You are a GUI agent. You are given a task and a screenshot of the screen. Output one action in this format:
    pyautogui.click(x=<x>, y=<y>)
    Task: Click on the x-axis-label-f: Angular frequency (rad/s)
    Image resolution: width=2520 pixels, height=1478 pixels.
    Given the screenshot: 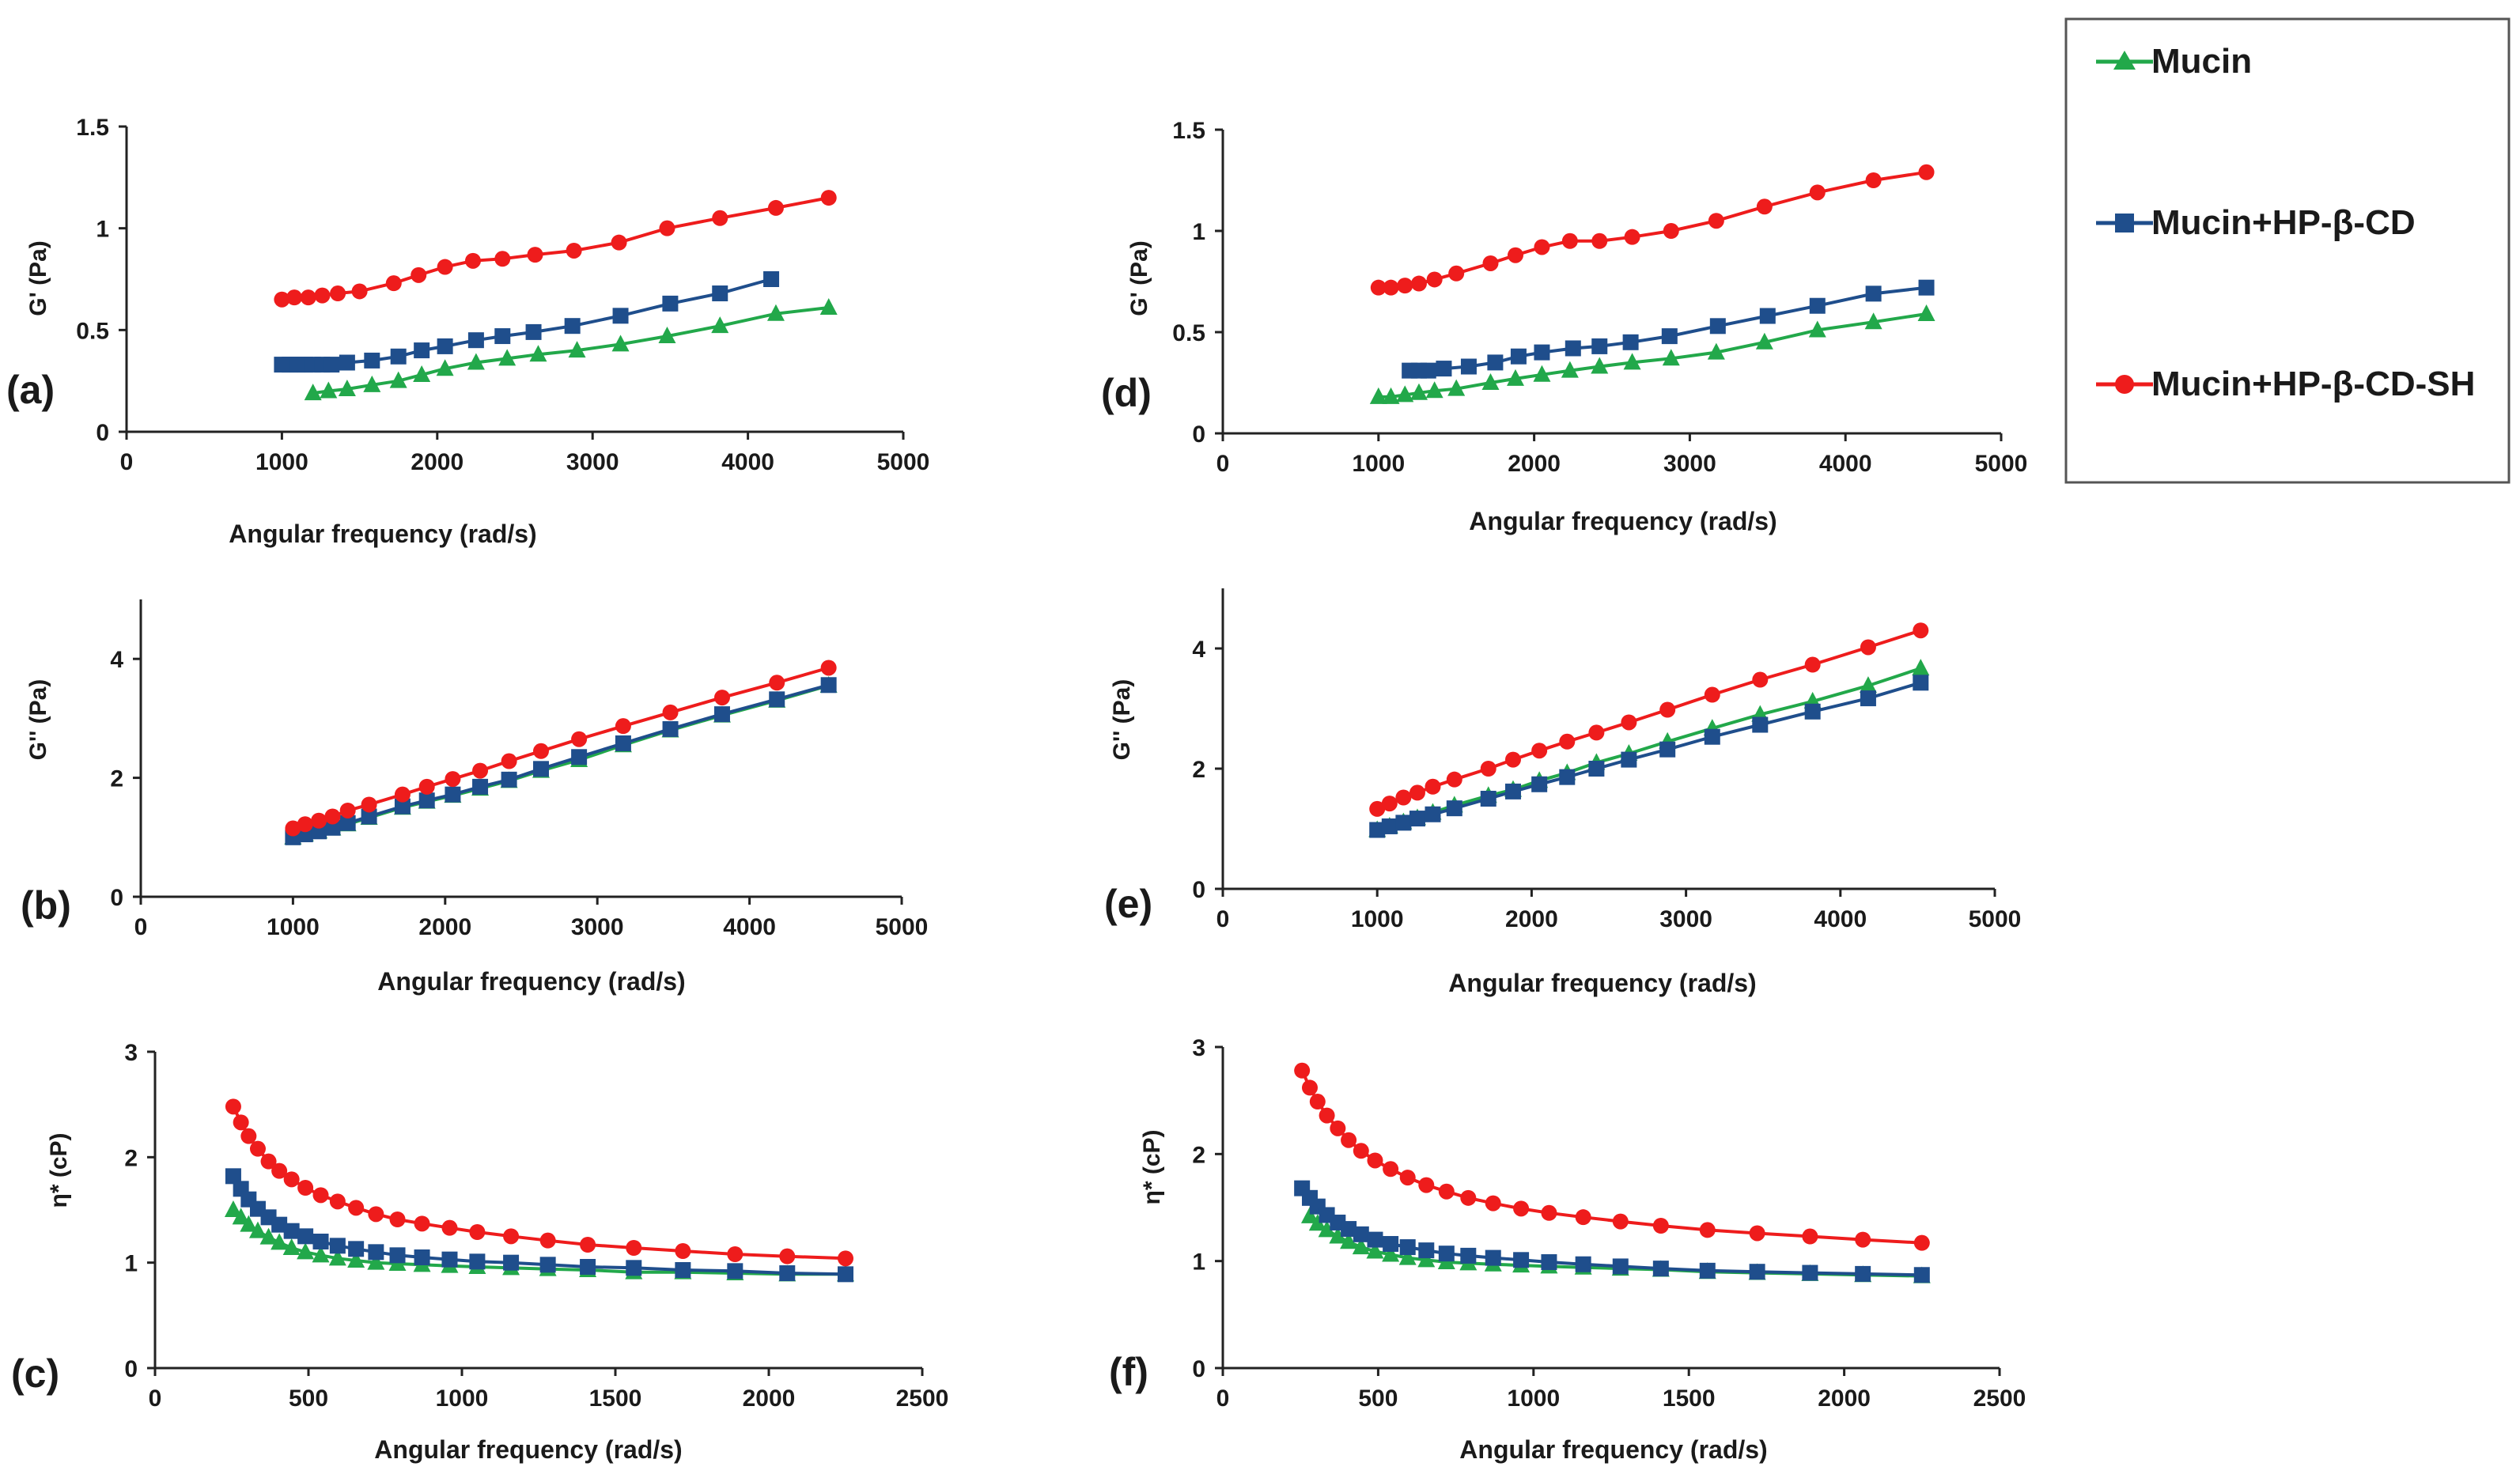 What is the action you would take?
    pyautogui.click(x=1613, y=1449)
    